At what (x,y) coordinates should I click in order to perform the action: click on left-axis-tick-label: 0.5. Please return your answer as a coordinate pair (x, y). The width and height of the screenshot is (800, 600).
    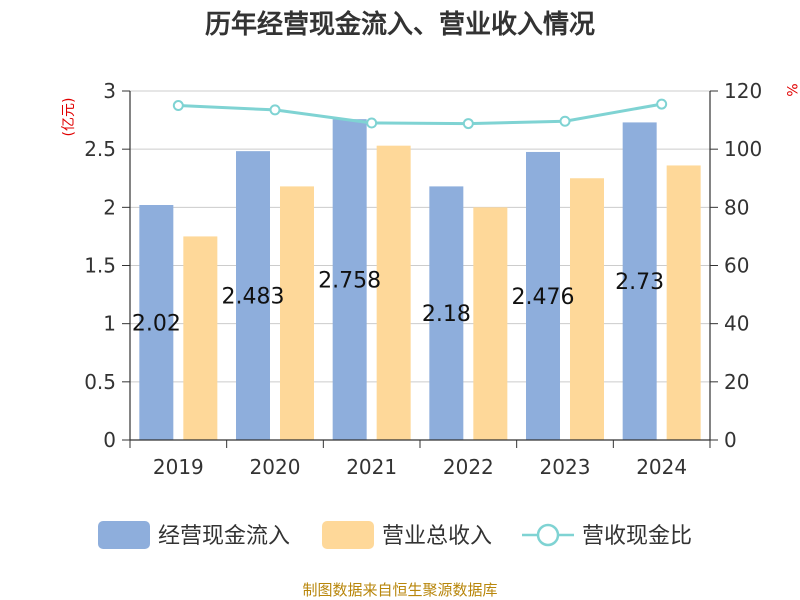
    Looking at the image, I should click on (100, 382).